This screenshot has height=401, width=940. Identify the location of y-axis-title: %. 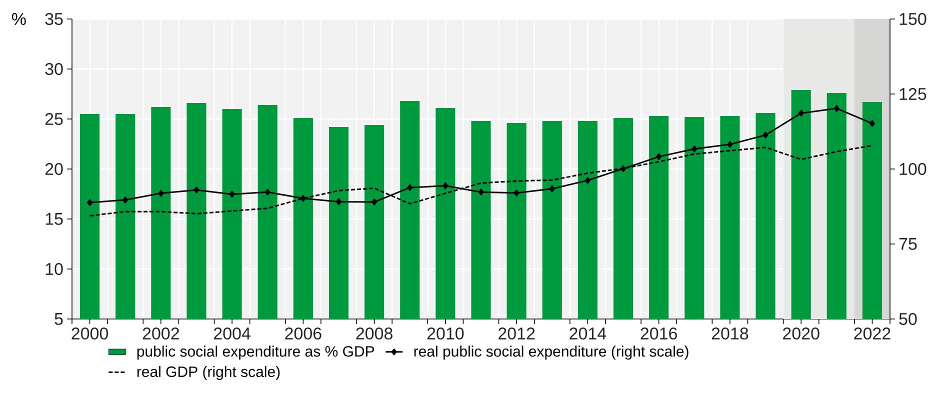
(19, 19).